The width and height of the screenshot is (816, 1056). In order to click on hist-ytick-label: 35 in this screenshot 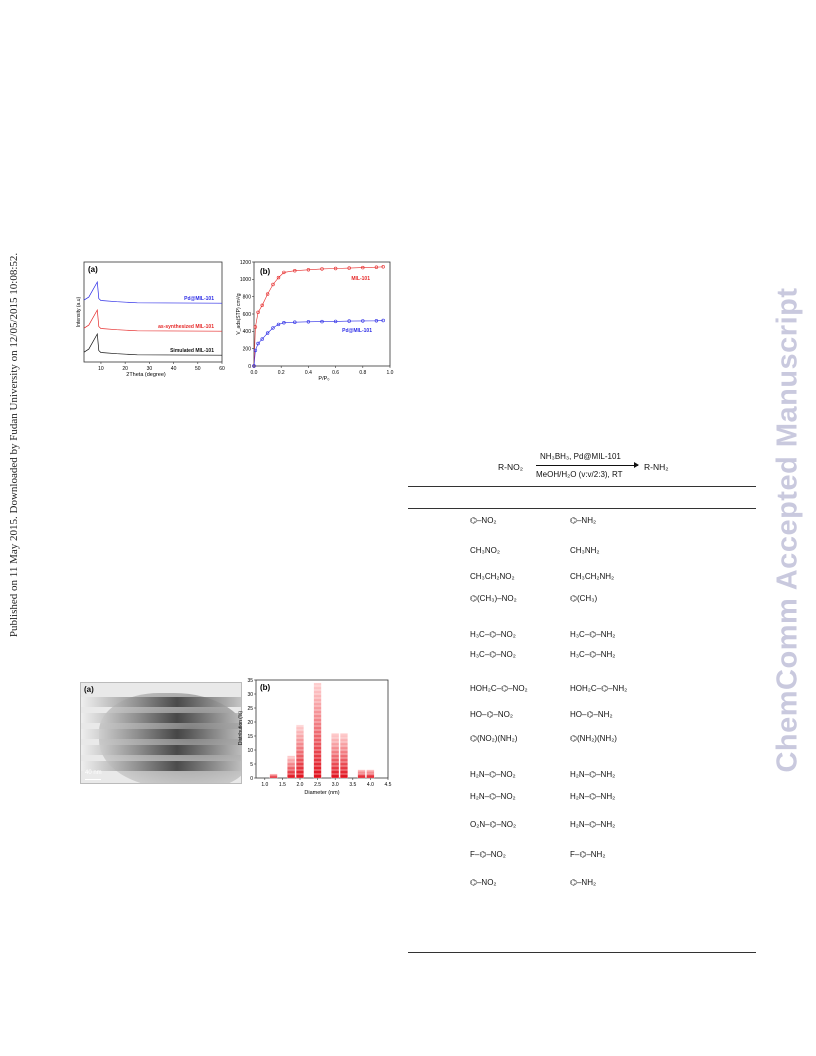, I will do `click(250, 681)`.